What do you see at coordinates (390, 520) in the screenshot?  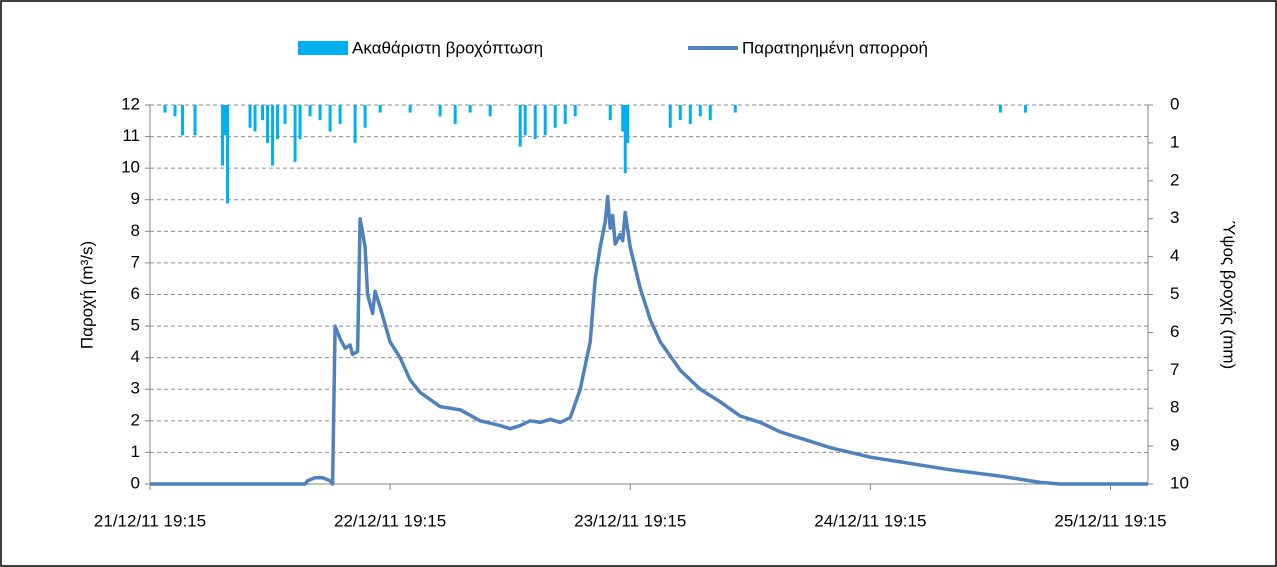 I see `x-tick-label: 22/12/11 19:15` at bounding box center [390, 520].